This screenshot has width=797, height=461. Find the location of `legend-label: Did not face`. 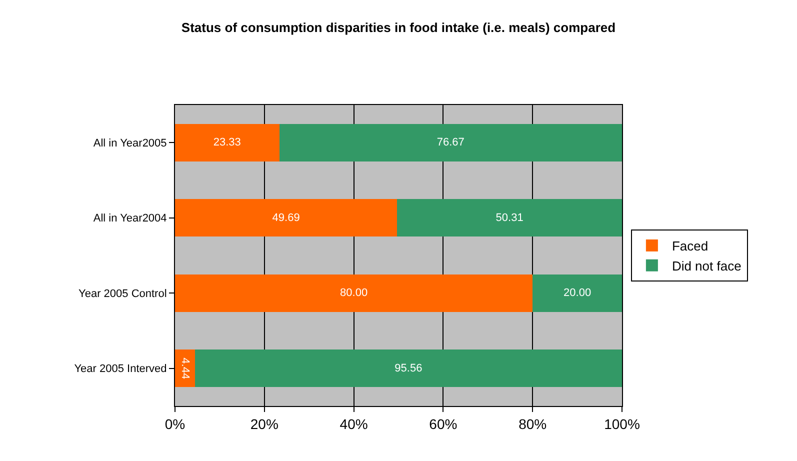

legend-label: Did not face is located at coordinates (707, 266).